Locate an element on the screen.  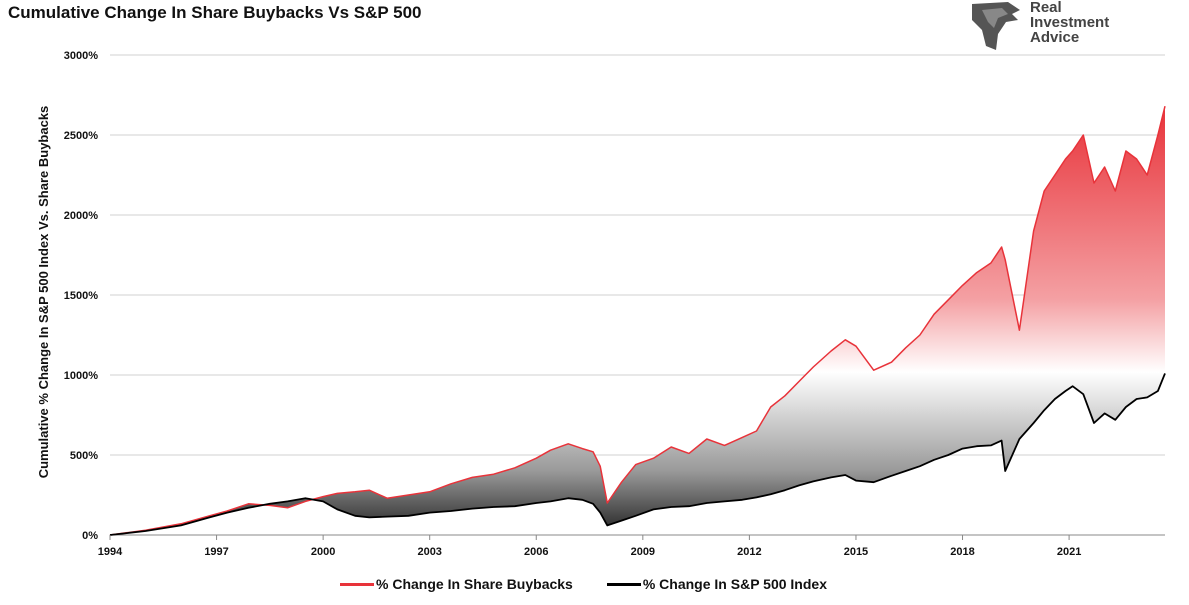
logo-text: Real Investment Advice is located at coordinates (1069, 22).